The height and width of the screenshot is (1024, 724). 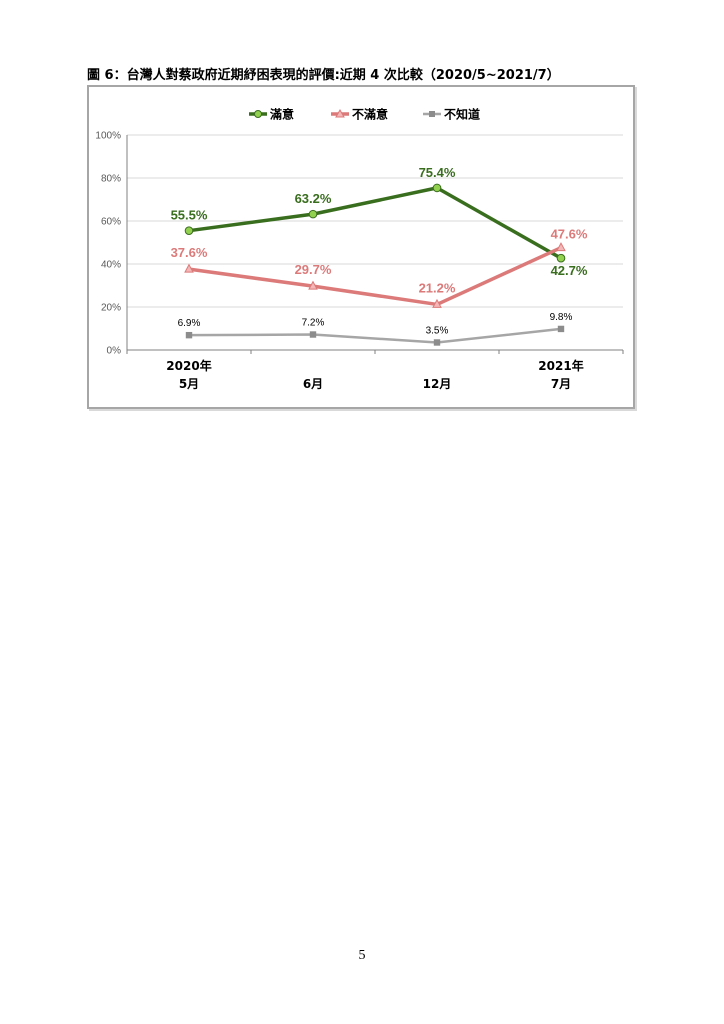 What do you see at coordinates (437, 172) in the screenshot?
I see `data-label: 75.4%` at bounding box center [437, 172].